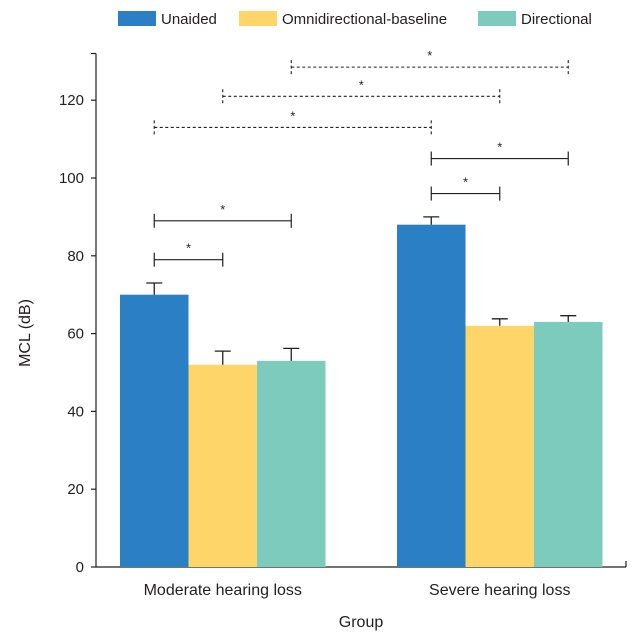 This screenshot has height=632, width=632. What do you see at coordinates (71, 178) in the screenshot?
I see `y-tick-label: 100` at bounding box center [71, 178].